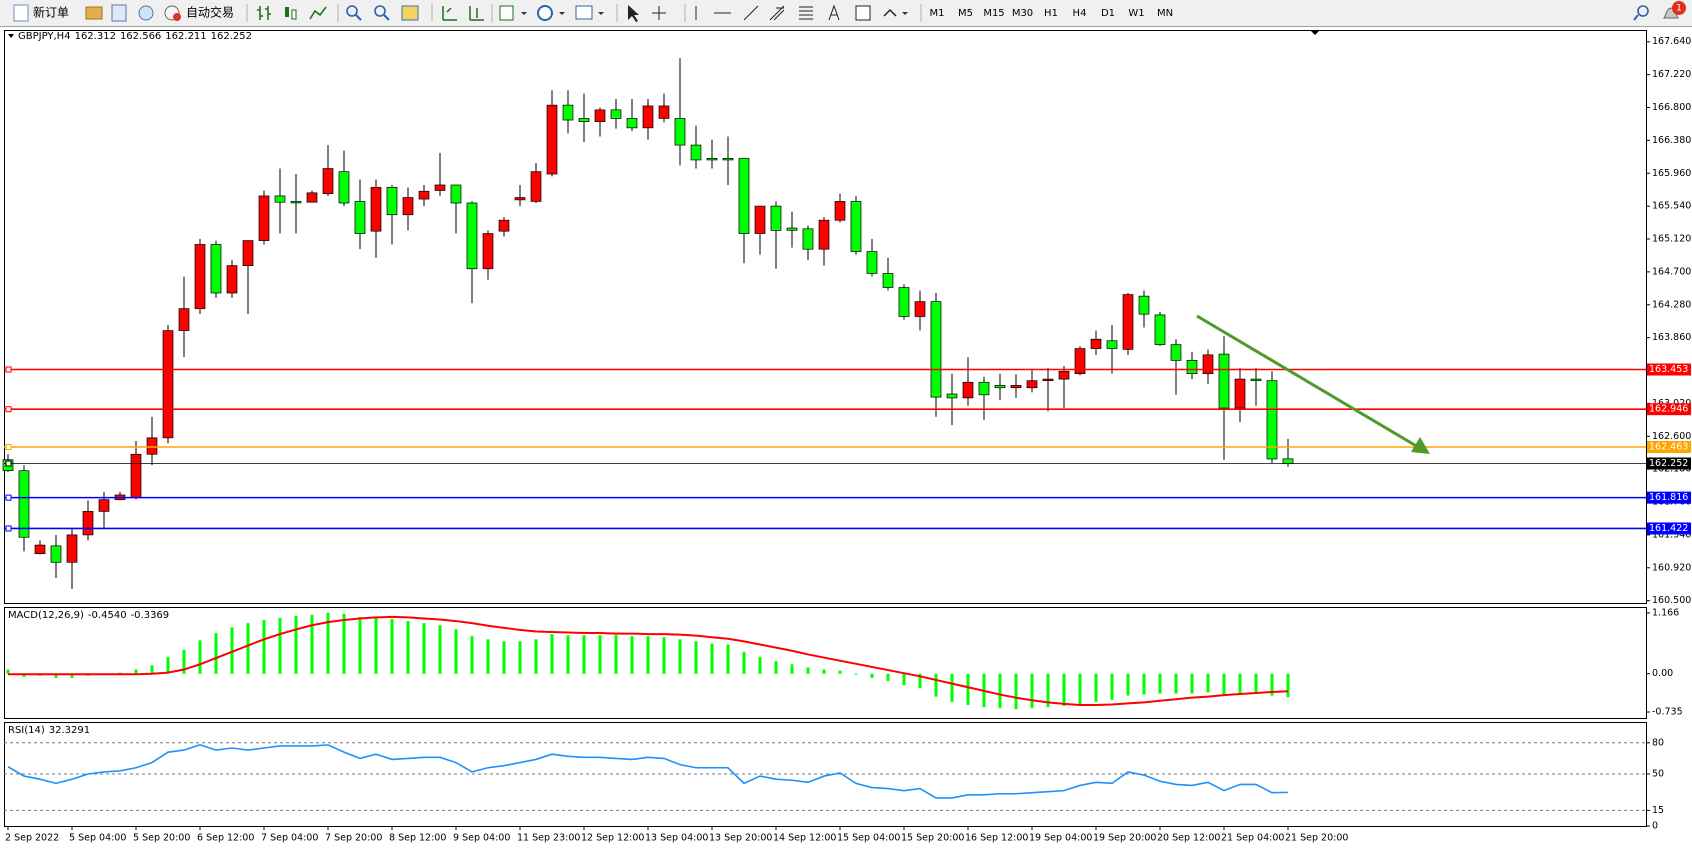 Image resolution: width=1692 pixels, height=851 pixels. I want to click on icon-new-order, so click(21, 13).